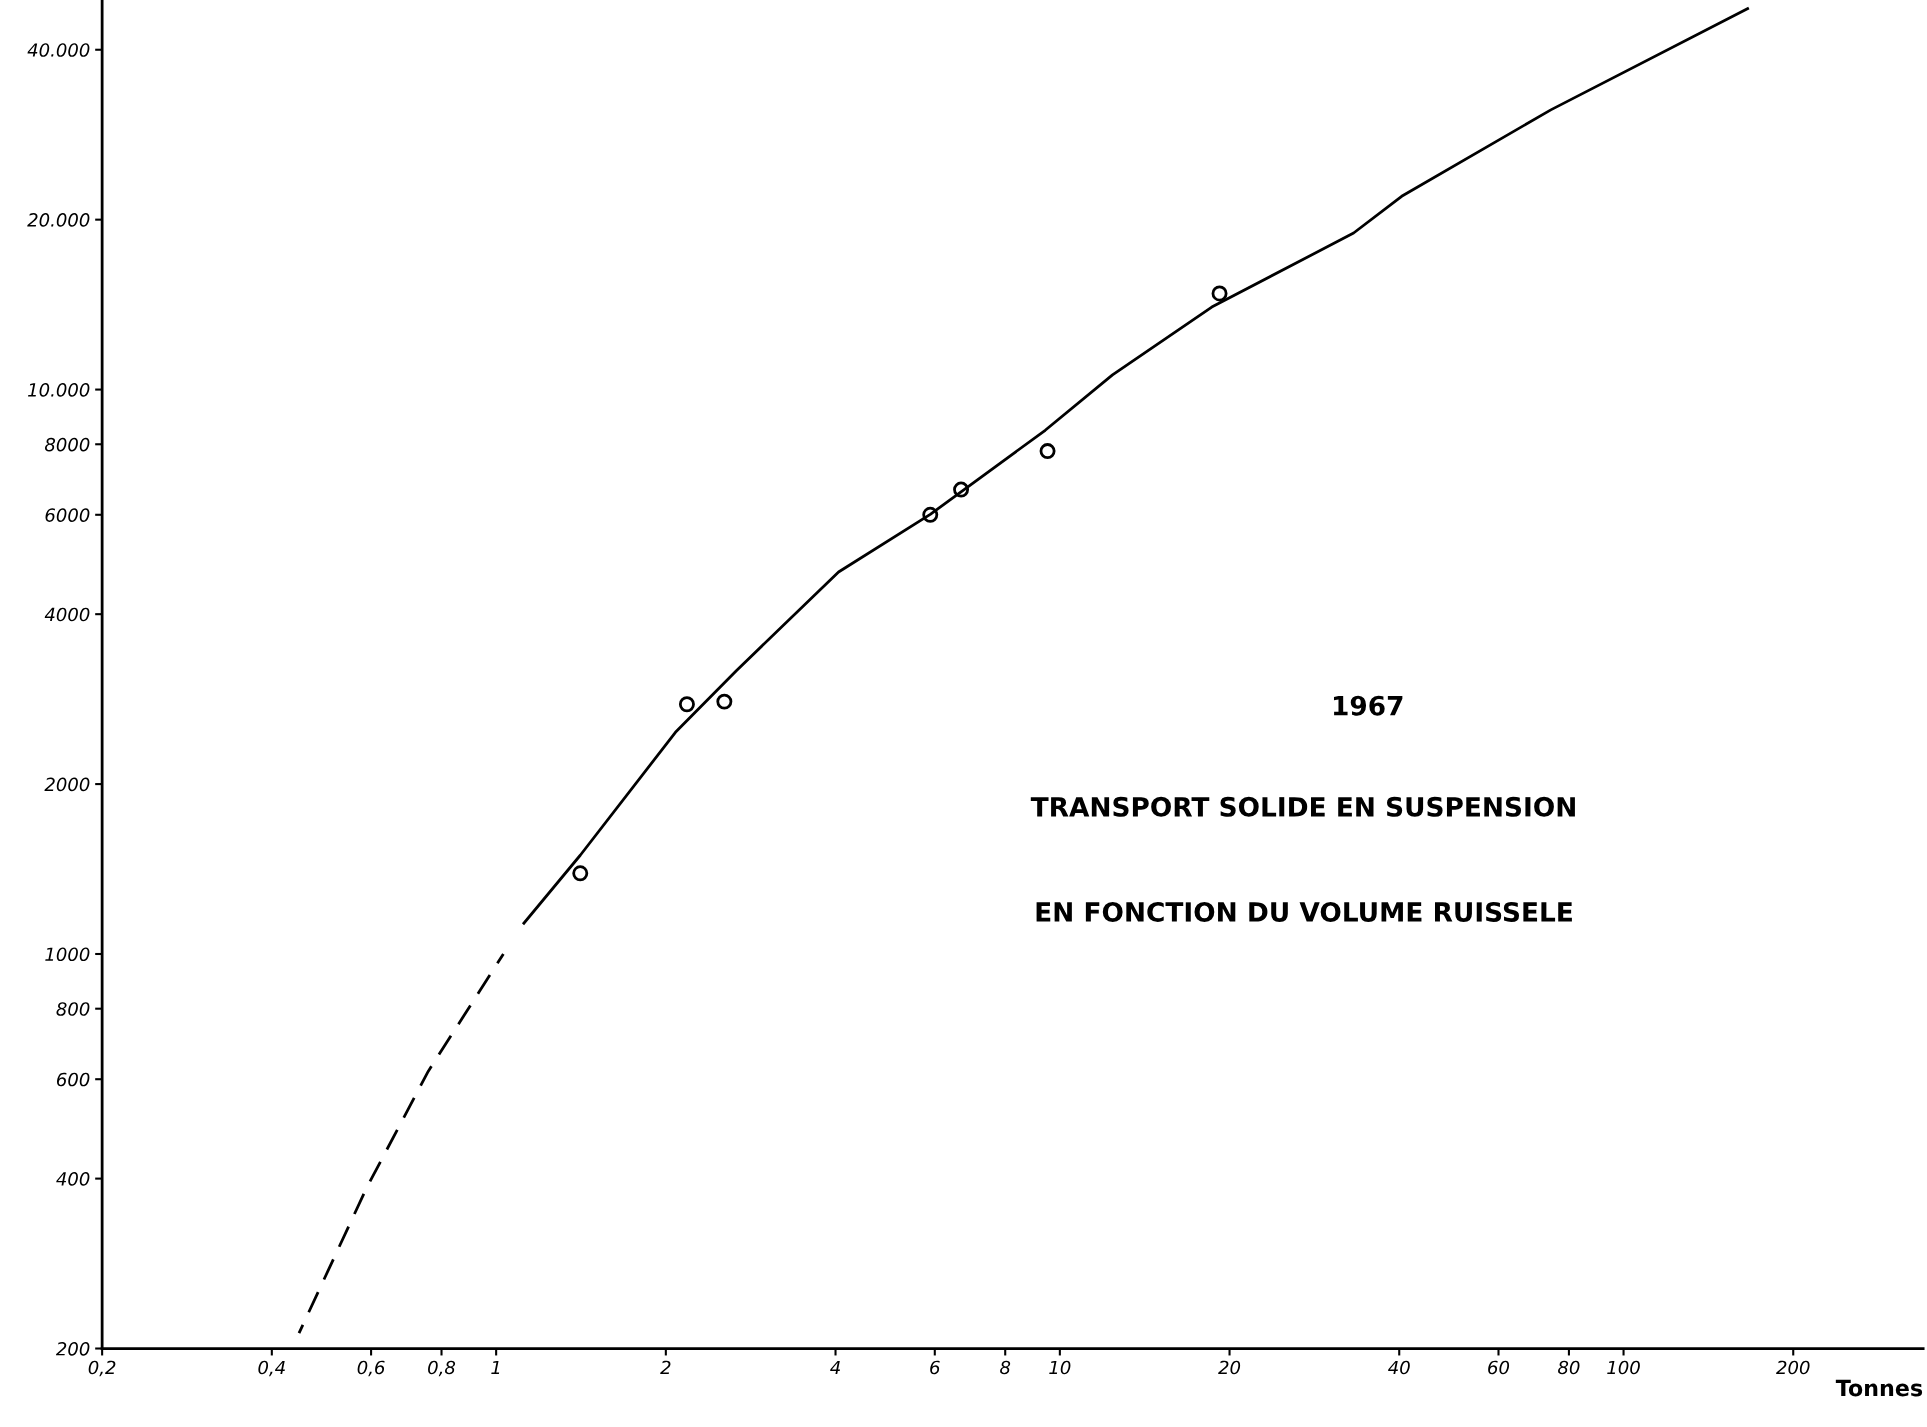  I want to click on x-tick-label: 100, so click(1623, 1367).